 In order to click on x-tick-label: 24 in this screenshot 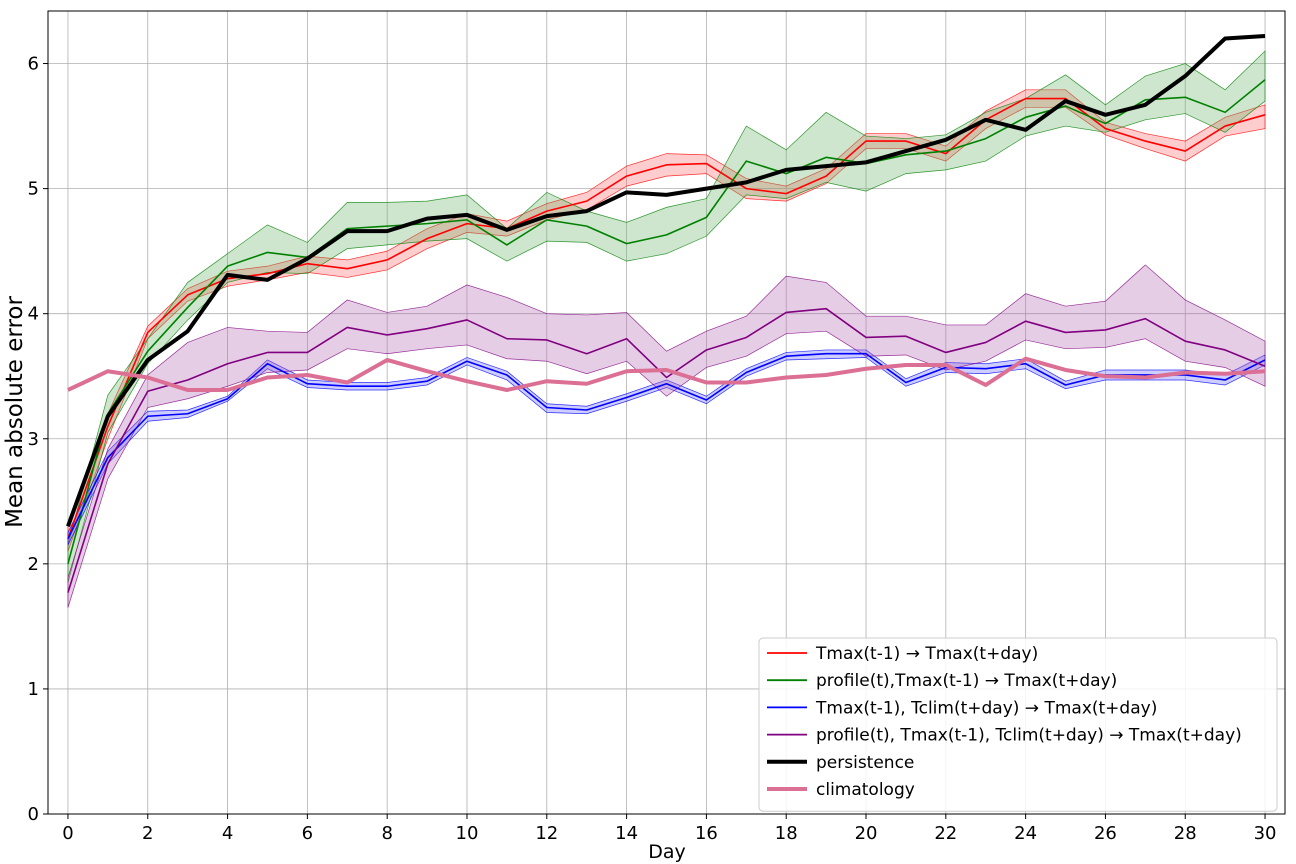, I will do `click(1025, 833)`.